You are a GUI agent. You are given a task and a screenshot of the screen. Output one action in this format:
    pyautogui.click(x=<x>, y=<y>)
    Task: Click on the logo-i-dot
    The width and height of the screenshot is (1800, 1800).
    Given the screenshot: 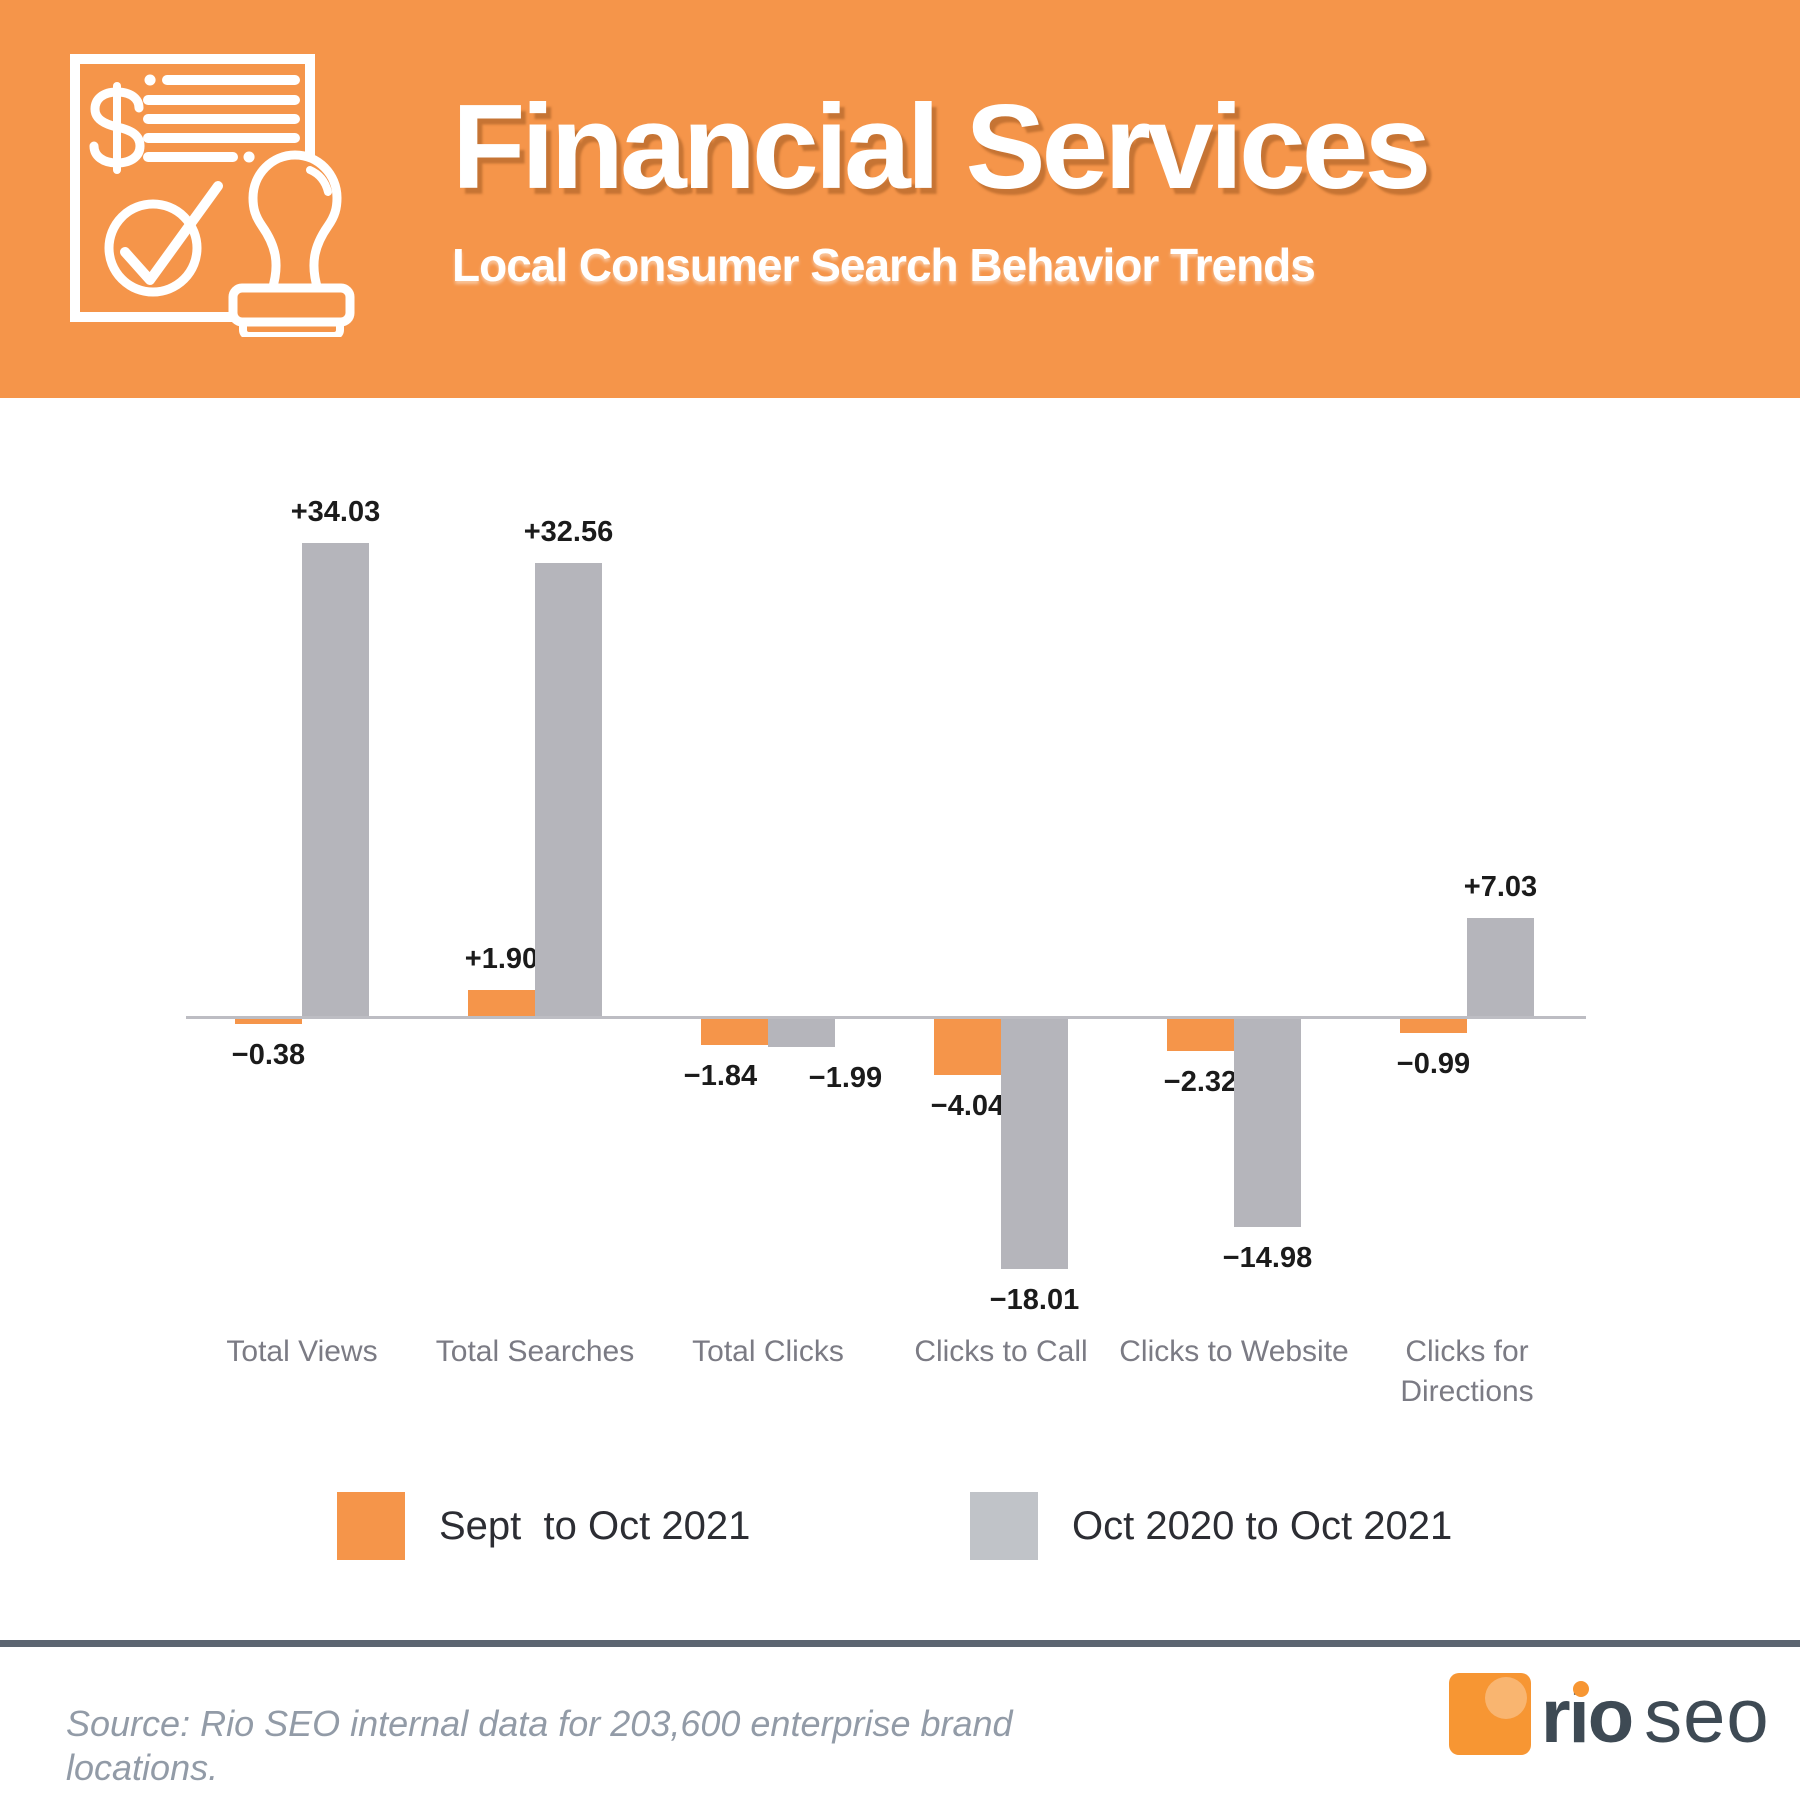 What is the action you would take?
    pyautogui.click(x=1581, y=1689)
    